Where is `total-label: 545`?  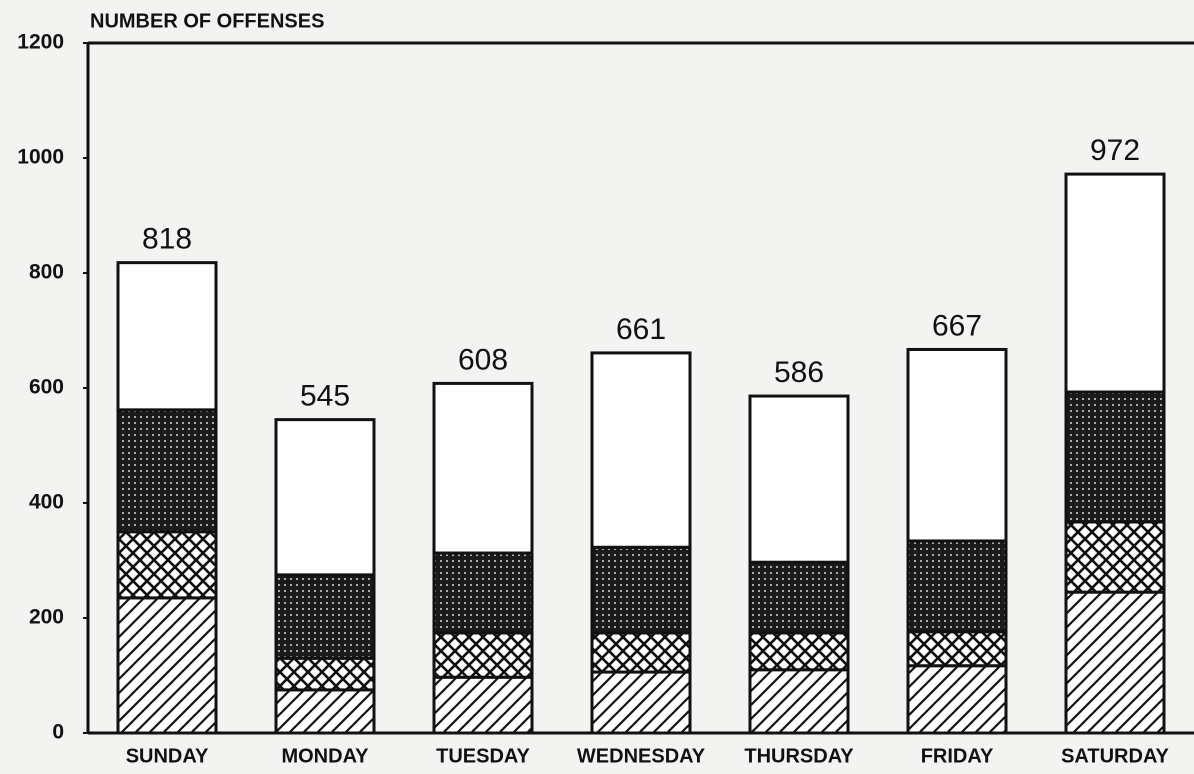 total-label: 545 is located at coordinates (325, 396).